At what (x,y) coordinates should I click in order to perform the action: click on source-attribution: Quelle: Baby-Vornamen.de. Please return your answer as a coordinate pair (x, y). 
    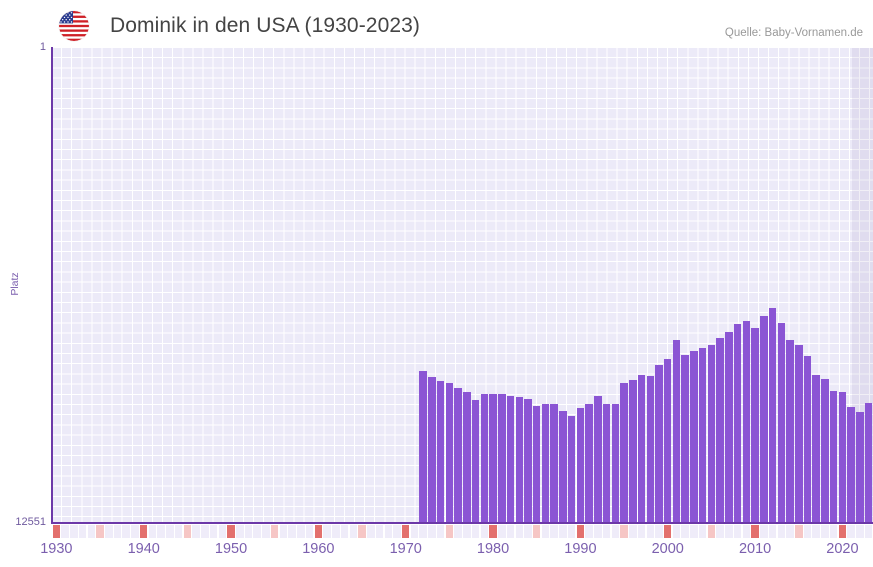
    Looking at the image, I should click on (793, 33).